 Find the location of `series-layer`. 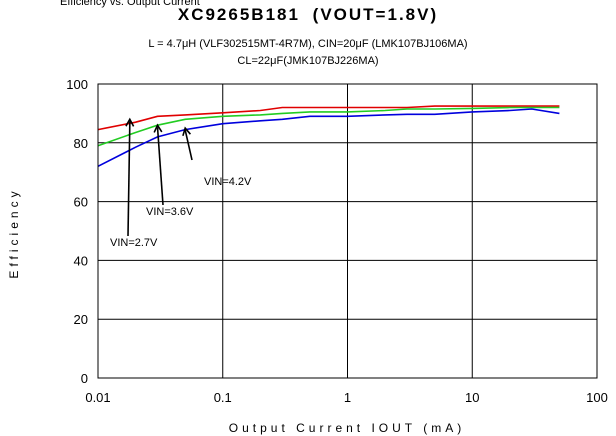

series-layer is located at coordinates (328, 136).